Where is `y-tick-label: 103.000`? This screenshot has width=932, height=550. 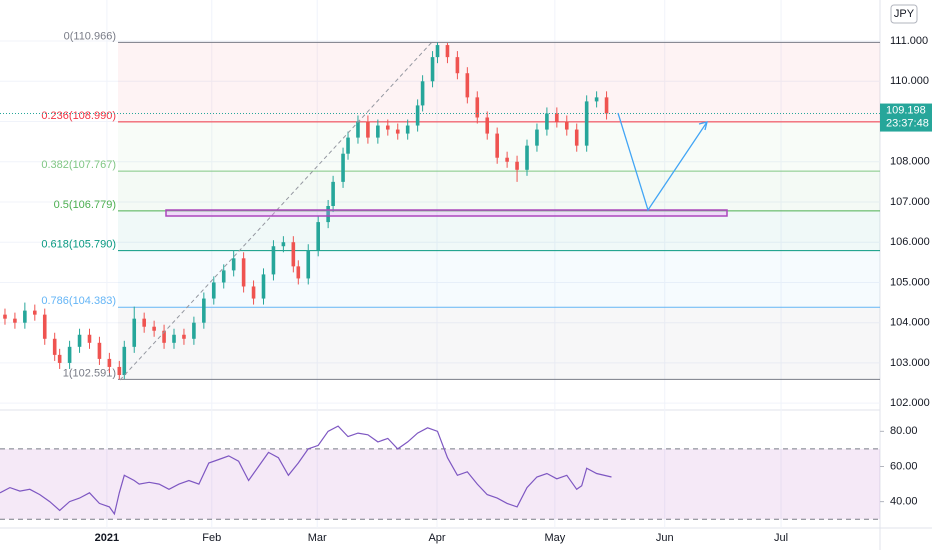 y-tick-label: 103.000 is located at coordinates (910, 363).